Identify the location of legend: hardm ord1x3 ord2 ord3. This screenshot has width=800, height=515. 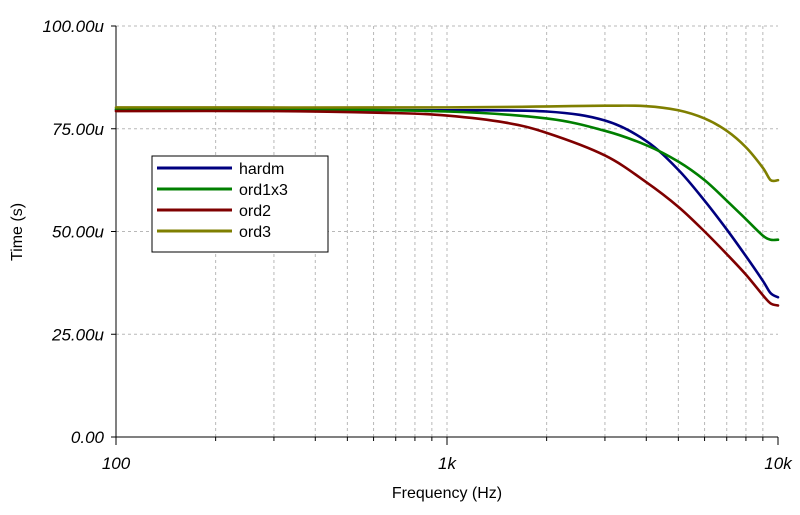
(240, 204).